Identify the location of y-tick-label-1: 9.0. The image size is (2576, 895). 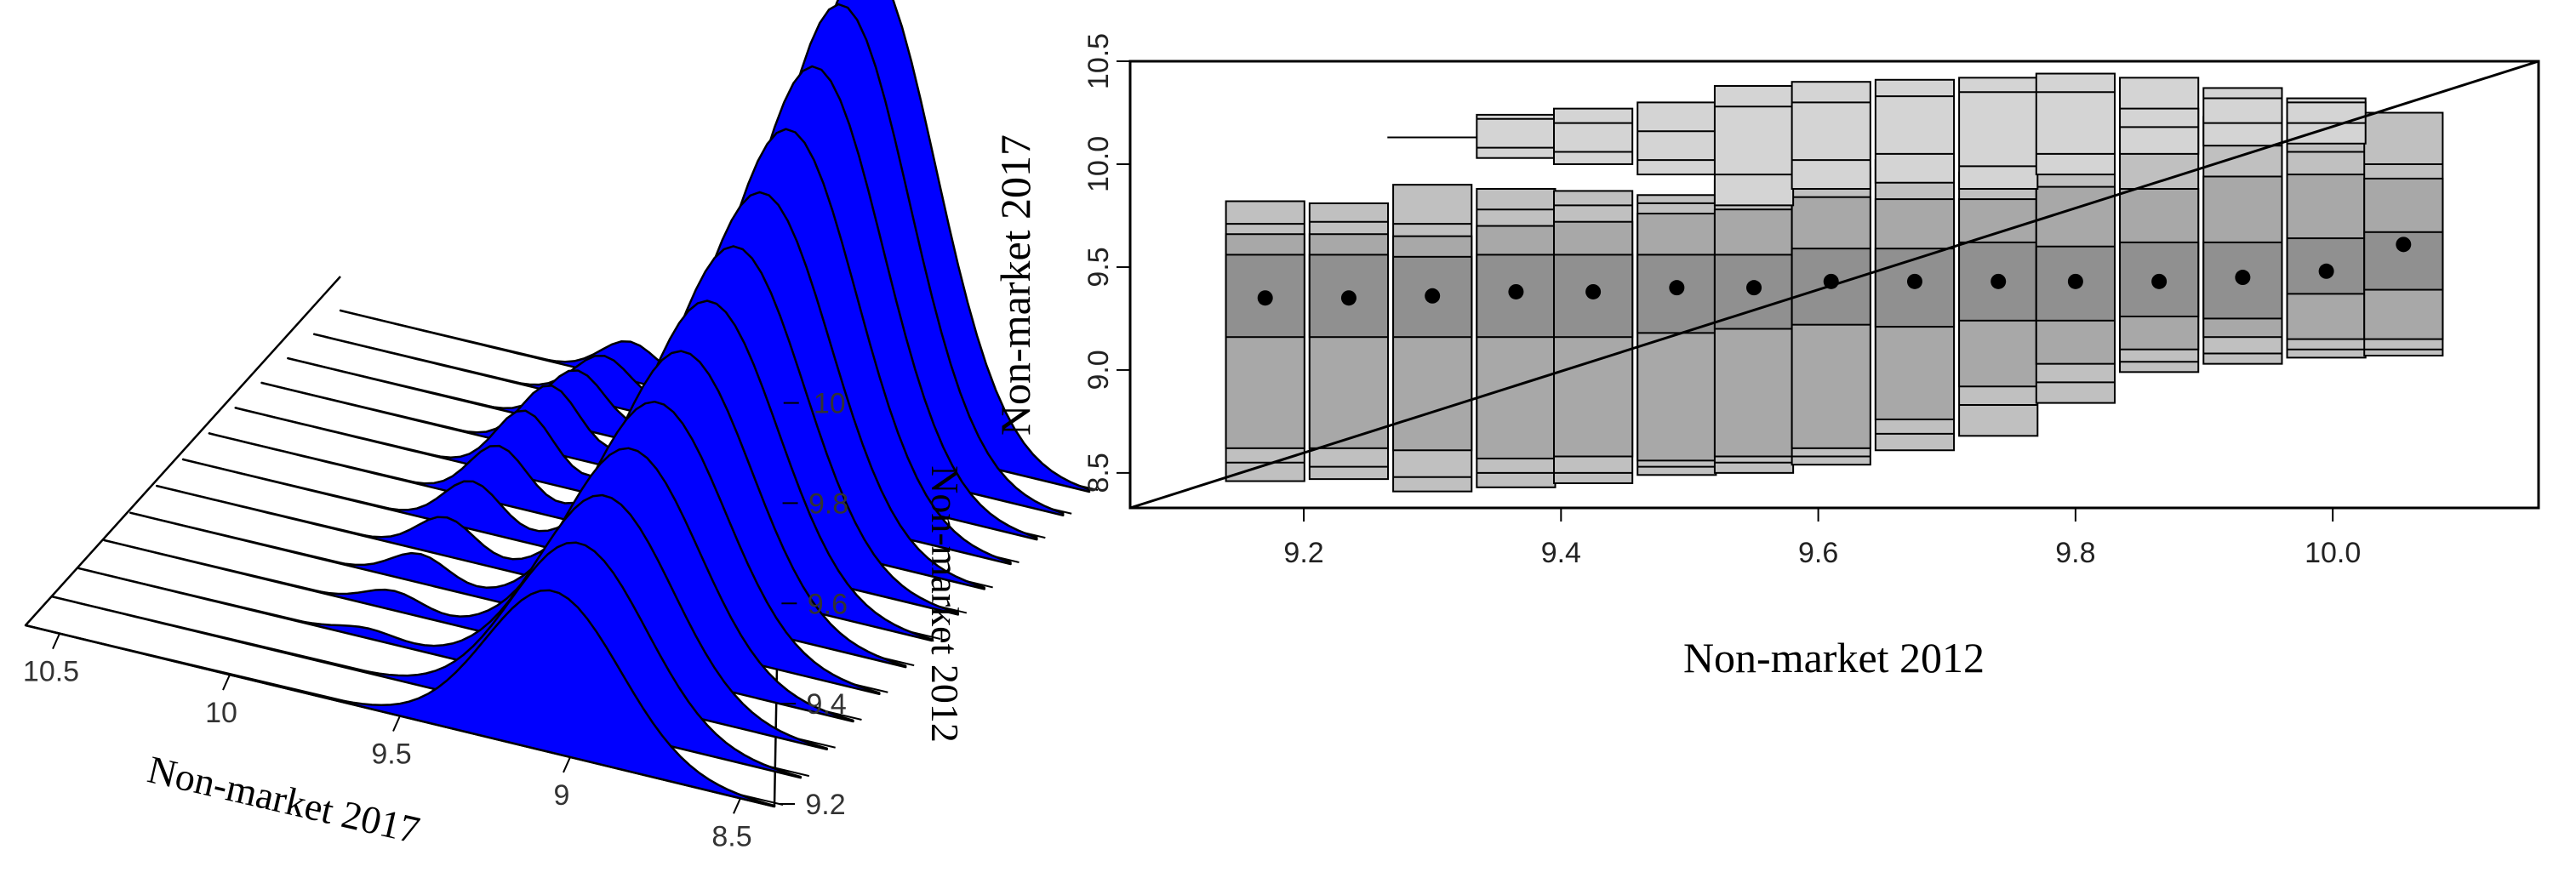
(1098, 370).